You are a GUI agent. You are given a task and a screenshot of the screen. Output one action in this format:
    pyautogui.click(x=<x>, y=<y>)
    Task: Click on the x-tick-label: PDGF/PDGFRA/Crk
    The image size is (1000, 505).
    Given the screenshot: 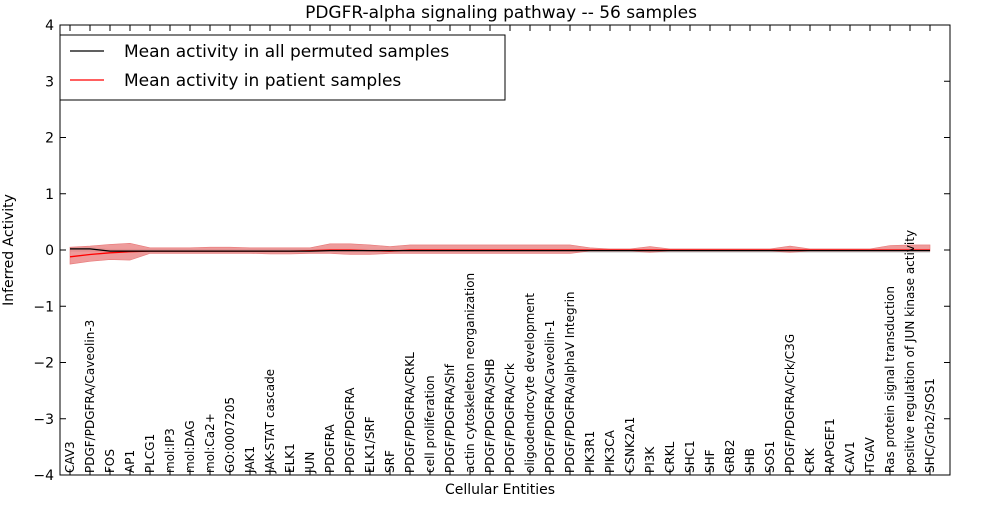 What is the action you would take?
    pyautogui.click(x=510, y=418)
    